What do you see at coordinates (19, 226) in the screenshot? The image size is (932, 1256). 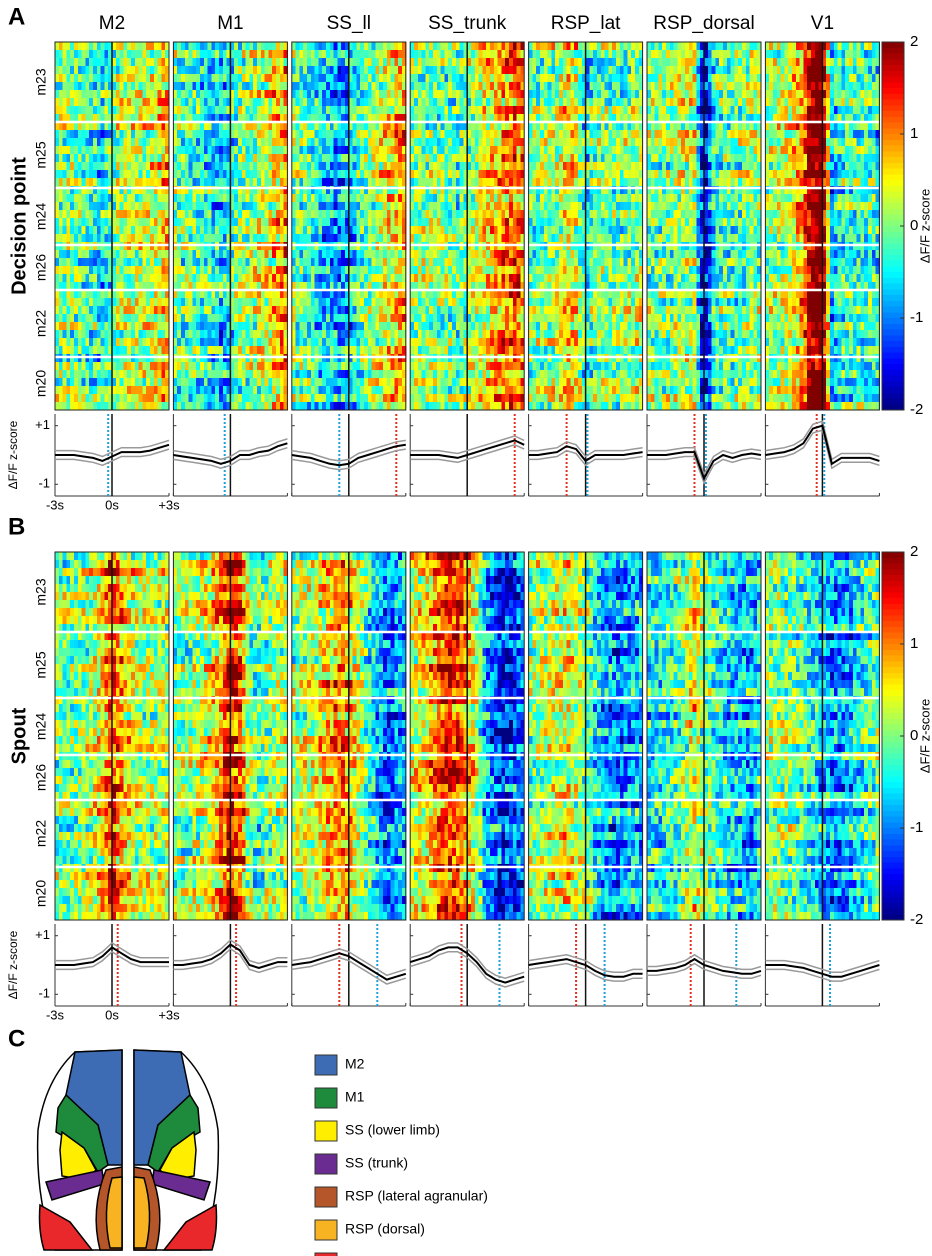 I see `row-label: Decision point` at bounding box center [19, 226].